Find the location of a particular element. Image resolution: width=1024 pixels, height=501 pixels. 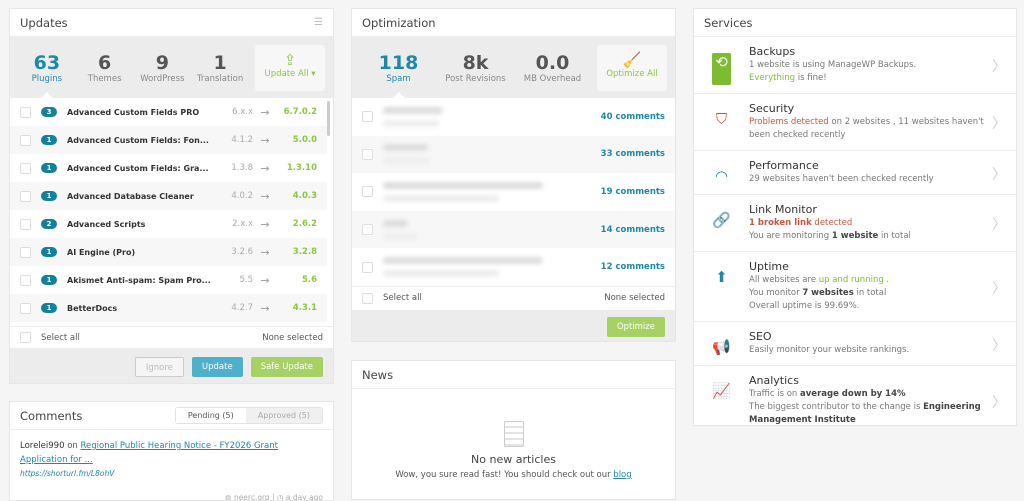

services-title: Services is located at coordinates (728, 22).